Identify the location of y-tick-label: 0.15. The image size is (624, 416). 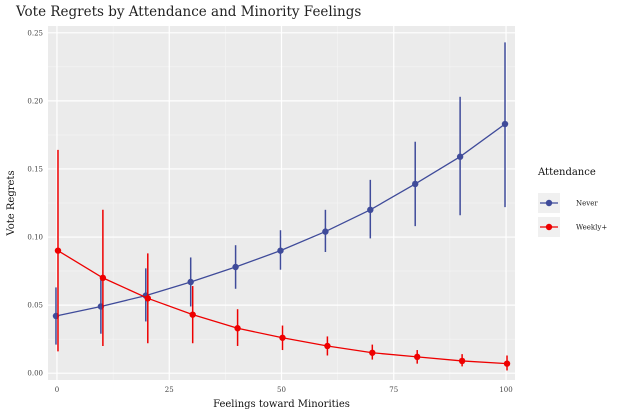
(35, 169).